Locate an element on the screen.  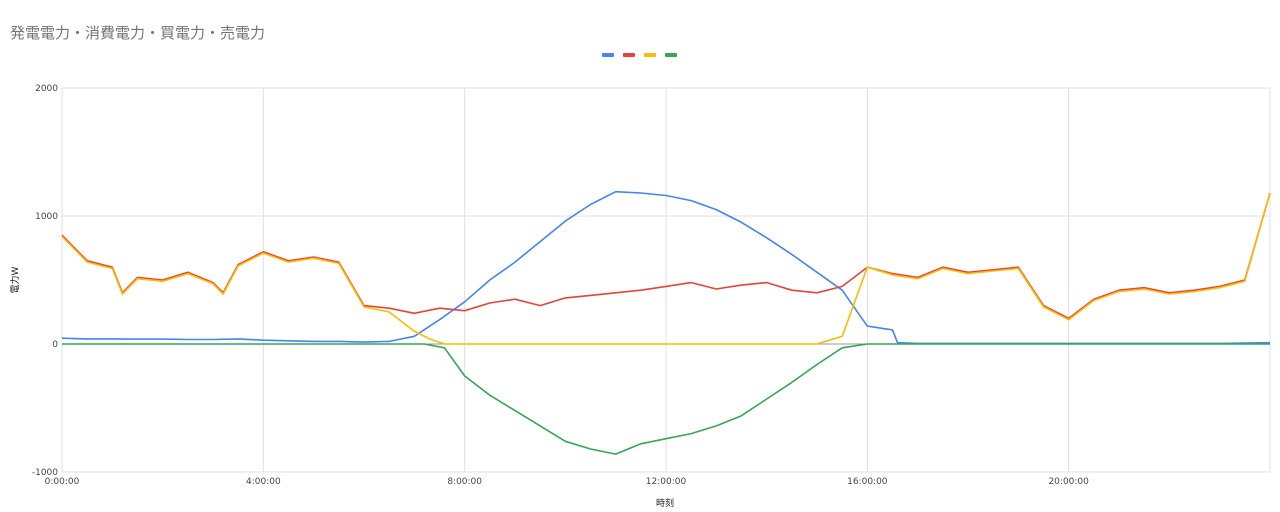
y-tick-label: 2000 is located at coordinates (46, 89).